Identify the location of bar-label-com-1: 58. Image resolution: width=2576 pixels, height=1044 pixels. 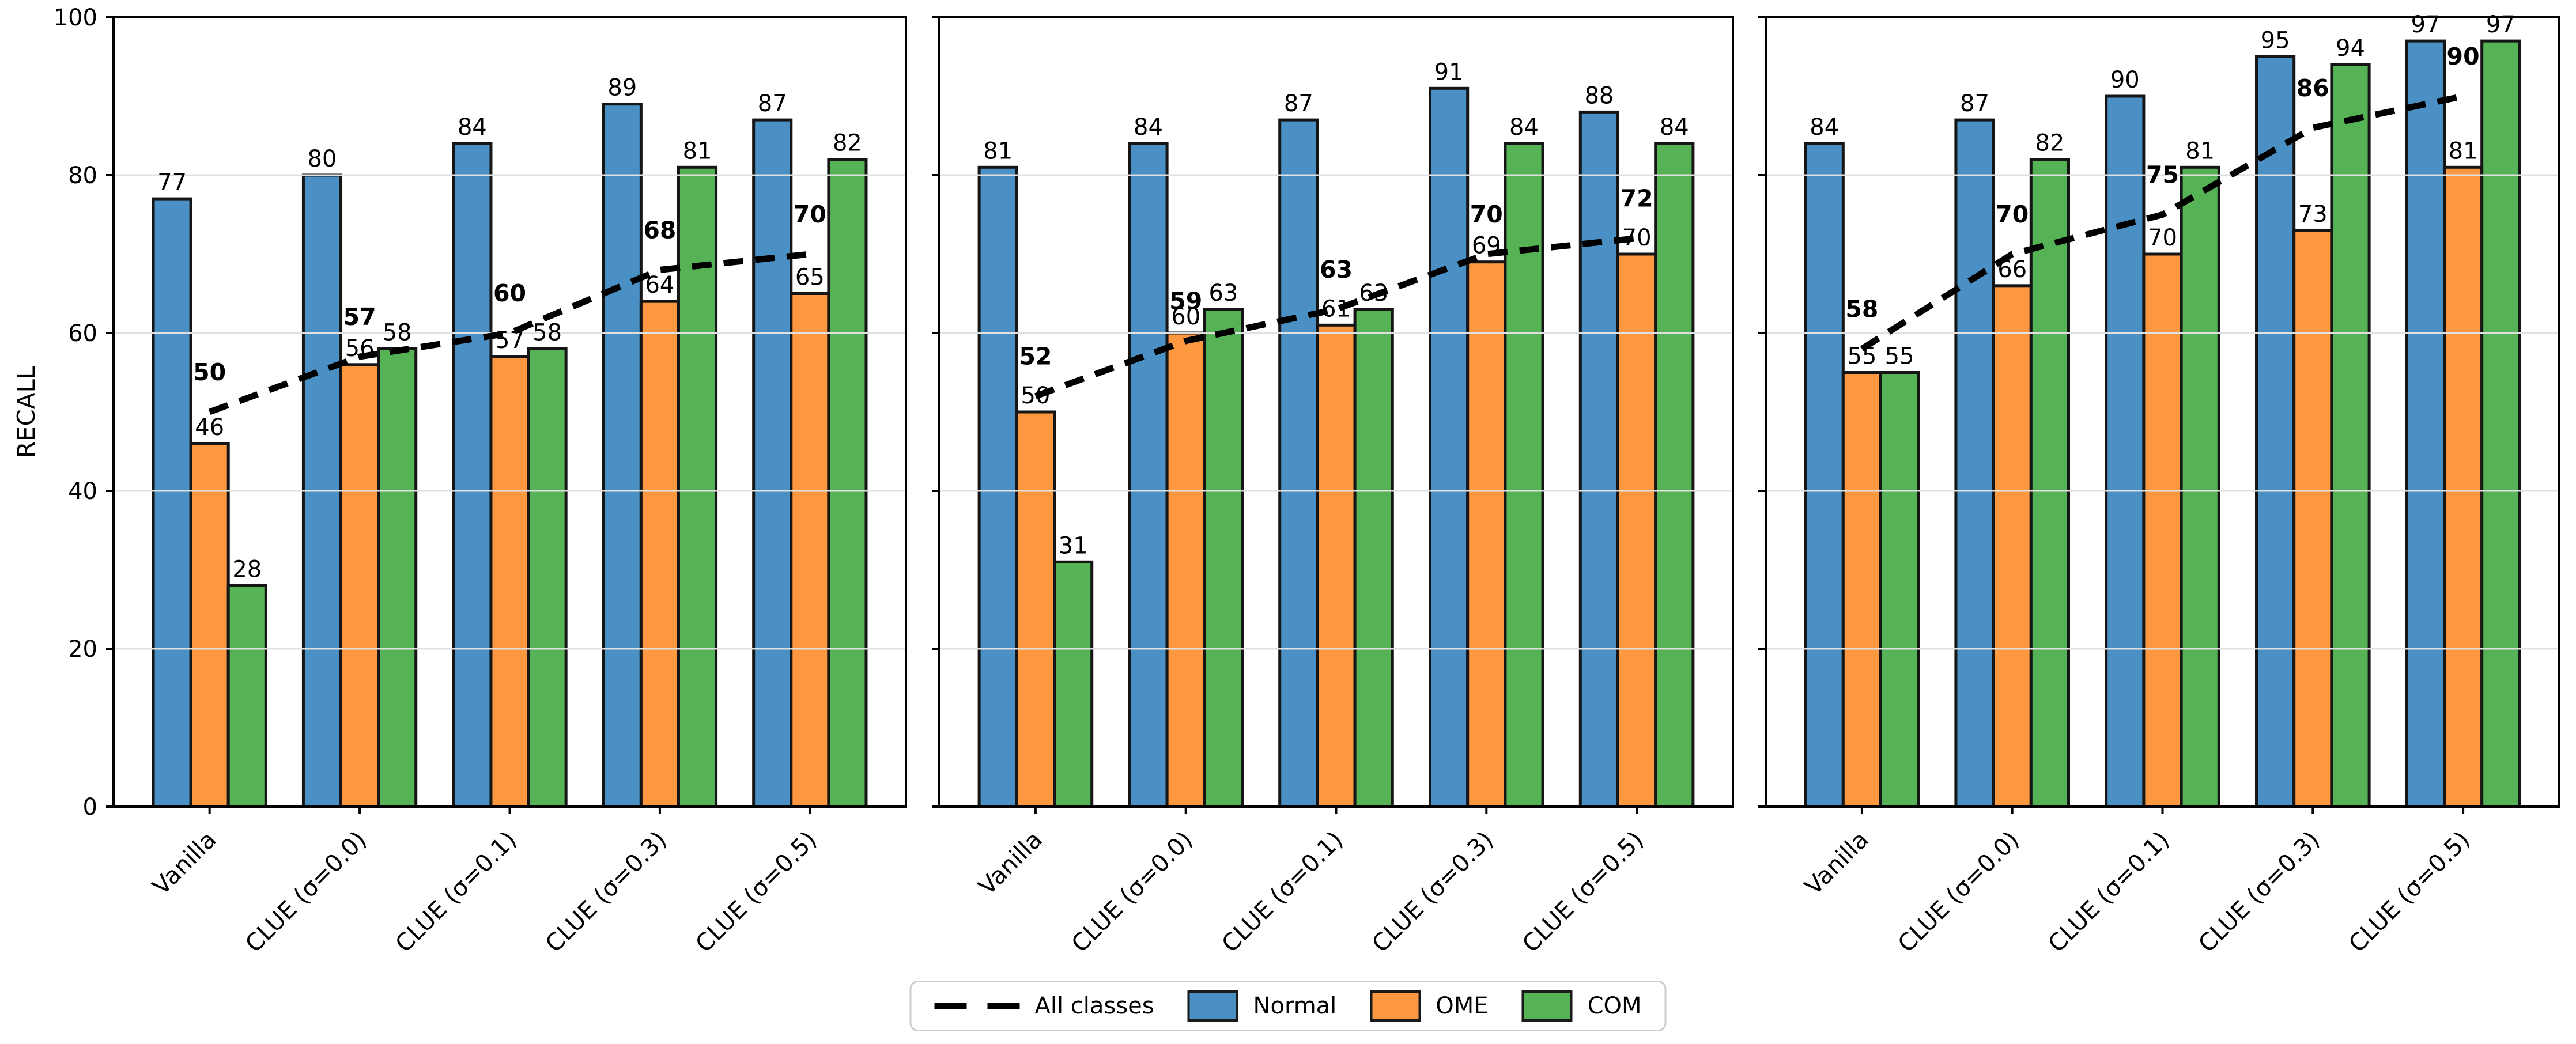
(398, 332).